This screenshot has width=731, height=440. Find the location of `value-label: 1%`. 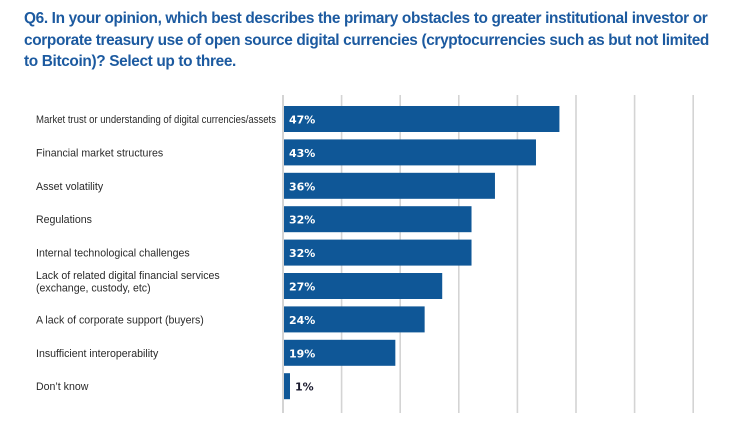

value-label: 1% is located at coordinates (304, 387).